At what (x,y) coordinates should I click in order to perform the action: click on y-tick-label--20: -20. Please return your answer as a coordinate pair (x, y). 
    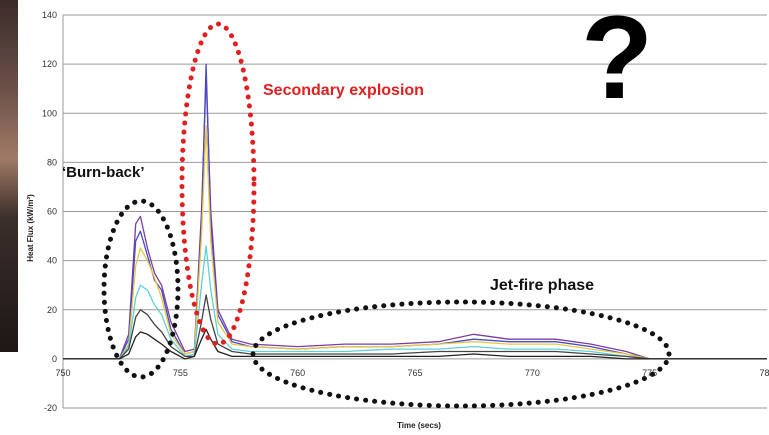
    Looking at the image, I should click on (50, 408).